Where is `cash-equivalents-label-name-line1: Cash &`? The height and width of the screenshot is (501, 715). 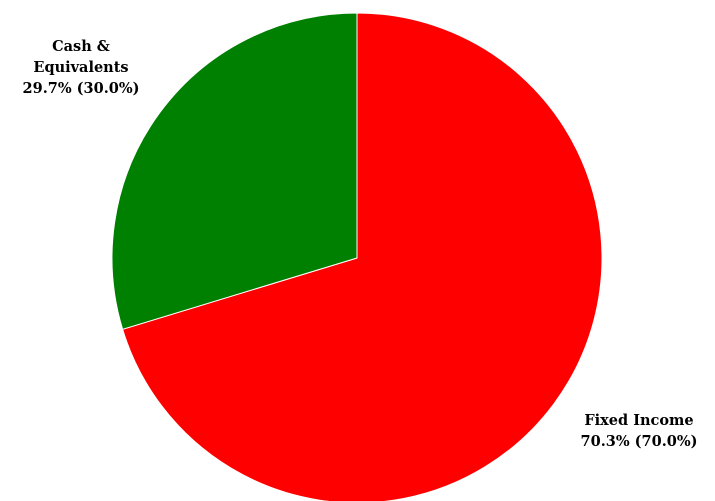
cash-equivalents-label-name-line1: Cash & is located at coordinates (81, 46).